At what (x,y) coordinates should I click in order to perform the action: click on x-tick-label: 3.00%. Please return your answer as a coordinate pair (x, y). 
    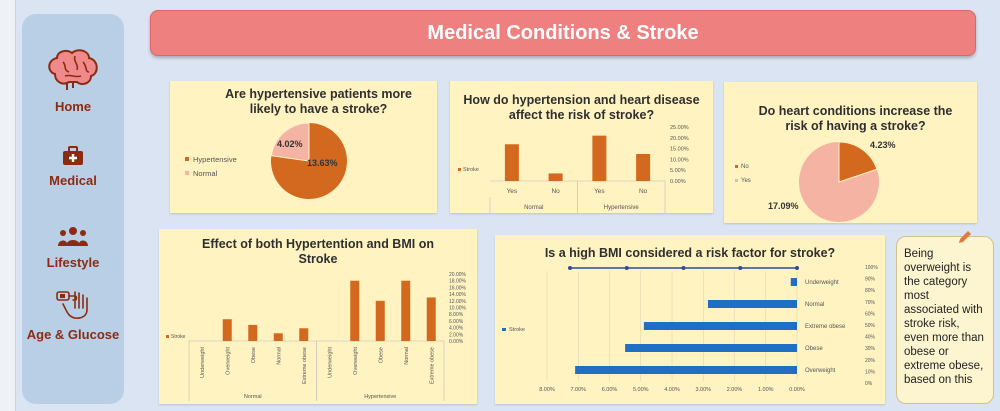
    Looking at the image, I should click on (703, 390).